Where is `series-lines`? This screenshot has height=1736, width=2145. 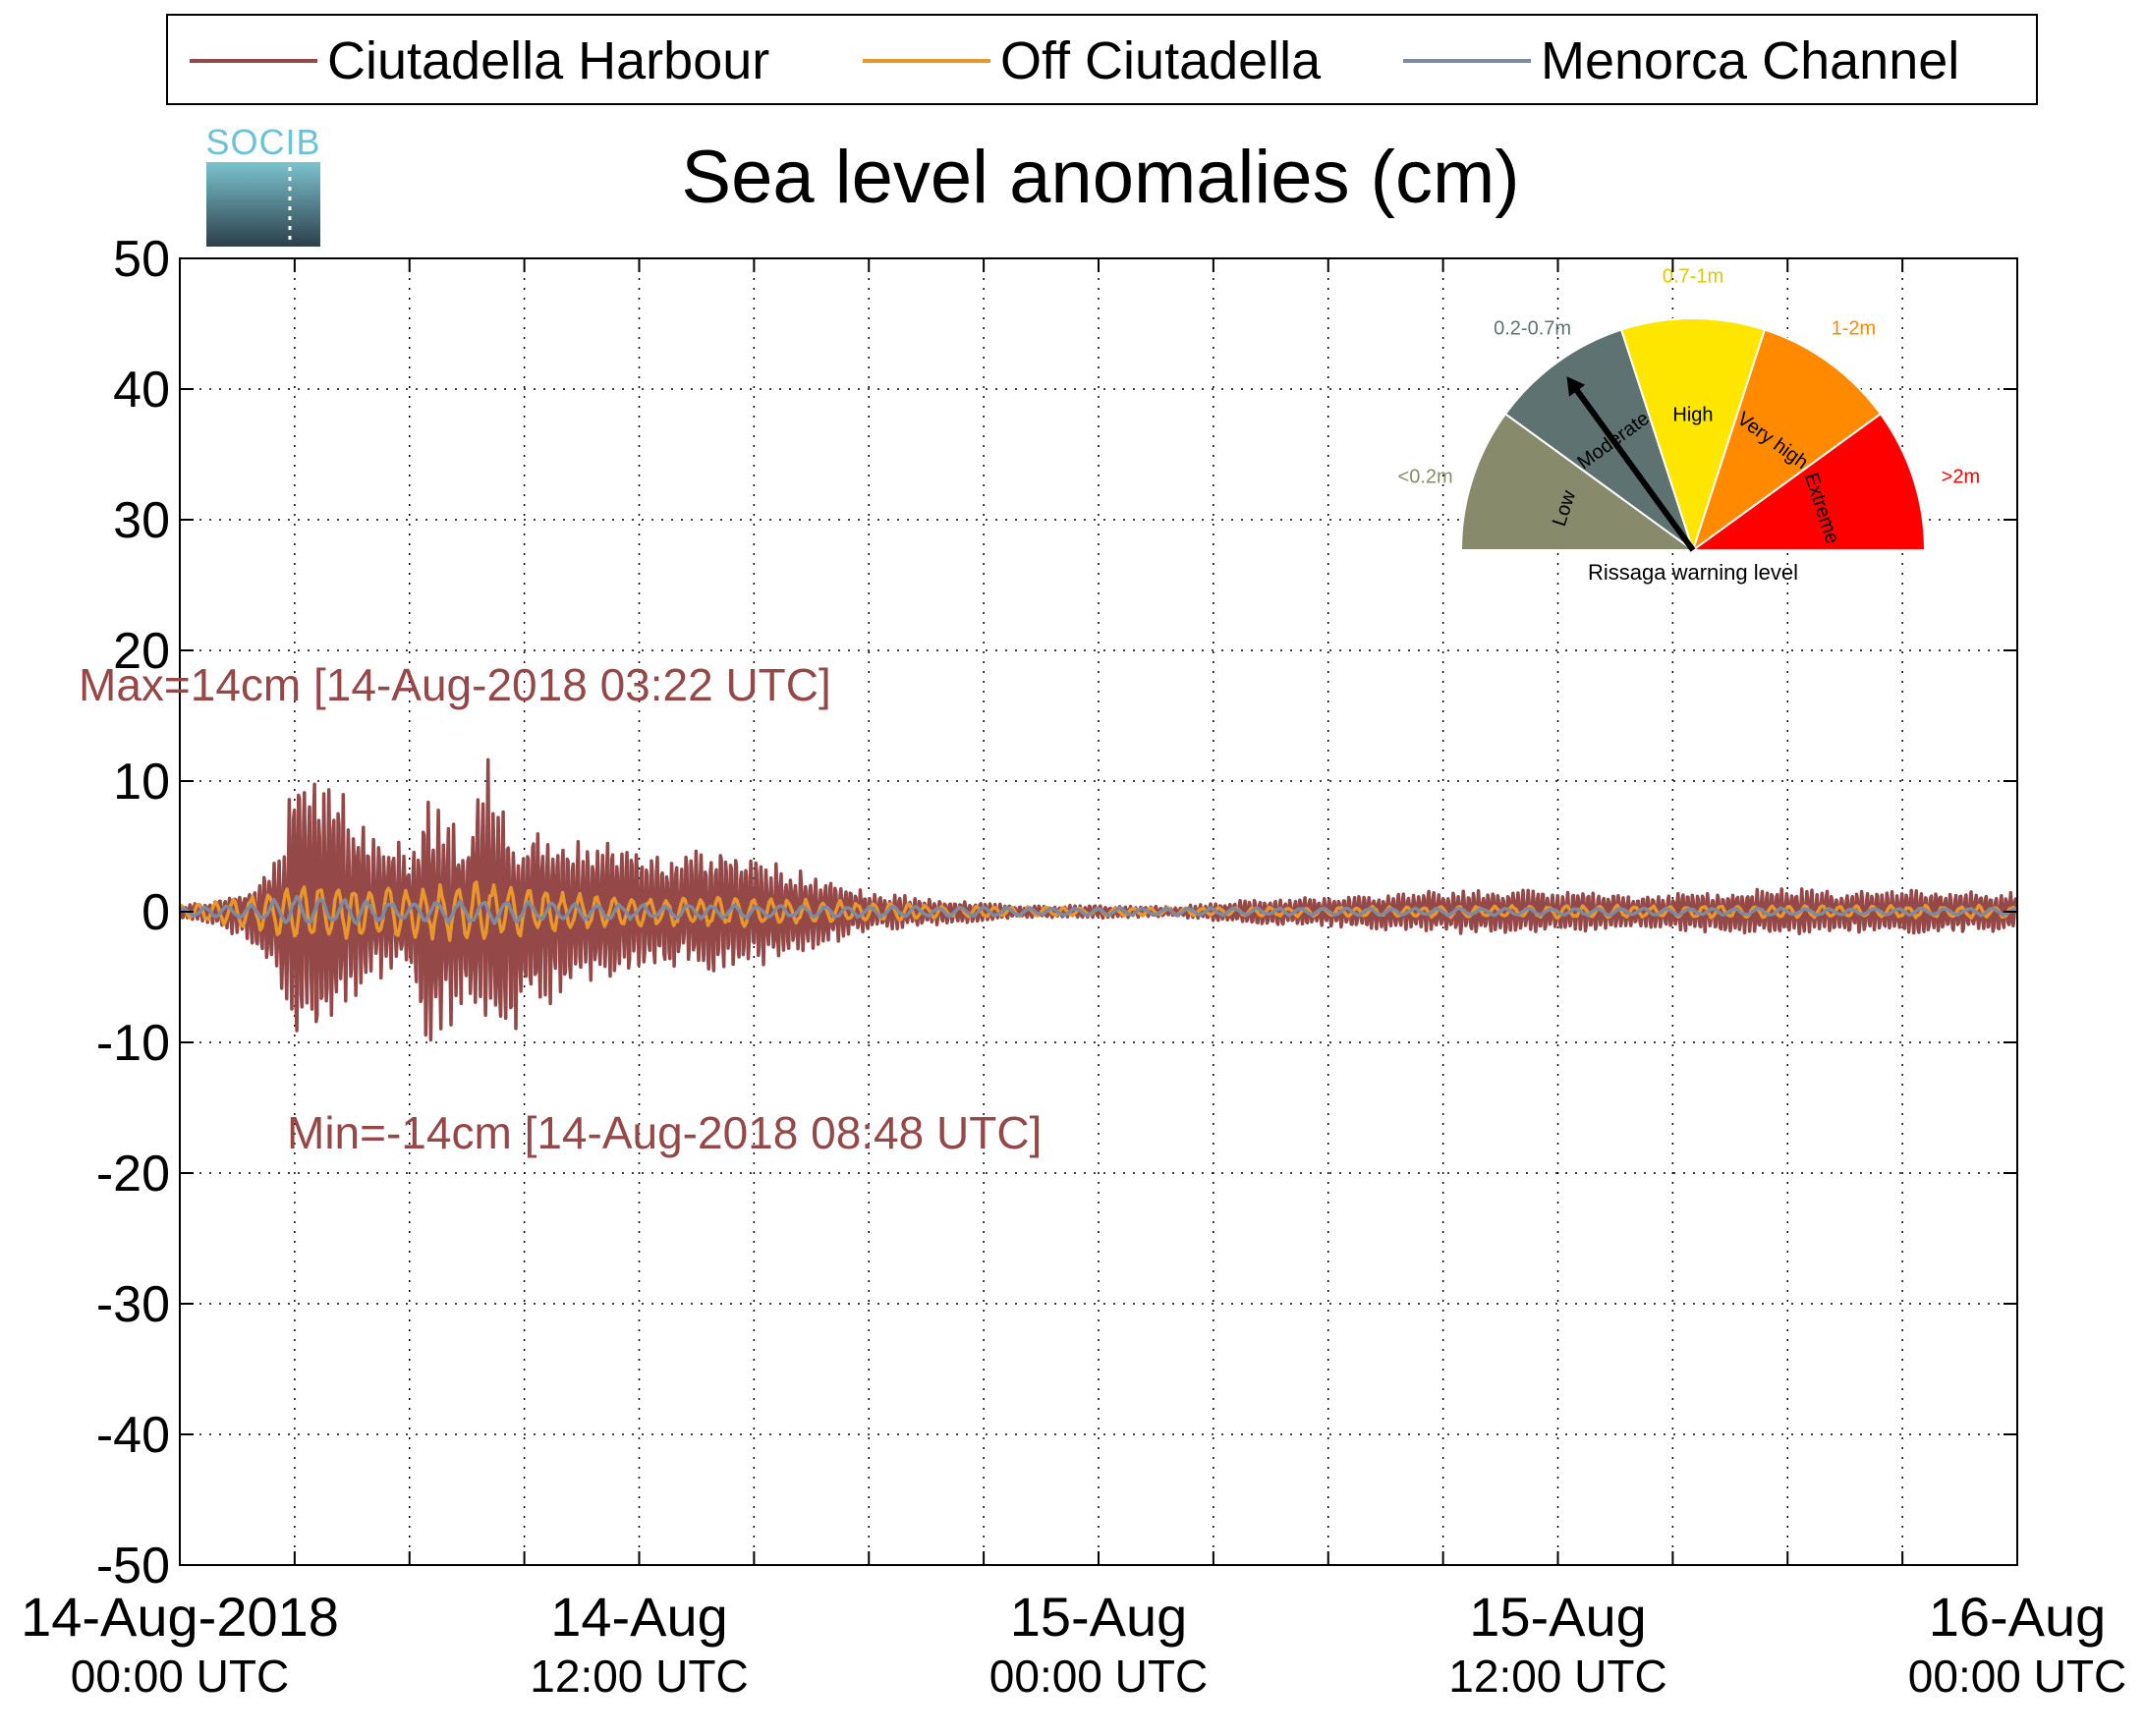 series-lines is located at coordinates (1098, 899).